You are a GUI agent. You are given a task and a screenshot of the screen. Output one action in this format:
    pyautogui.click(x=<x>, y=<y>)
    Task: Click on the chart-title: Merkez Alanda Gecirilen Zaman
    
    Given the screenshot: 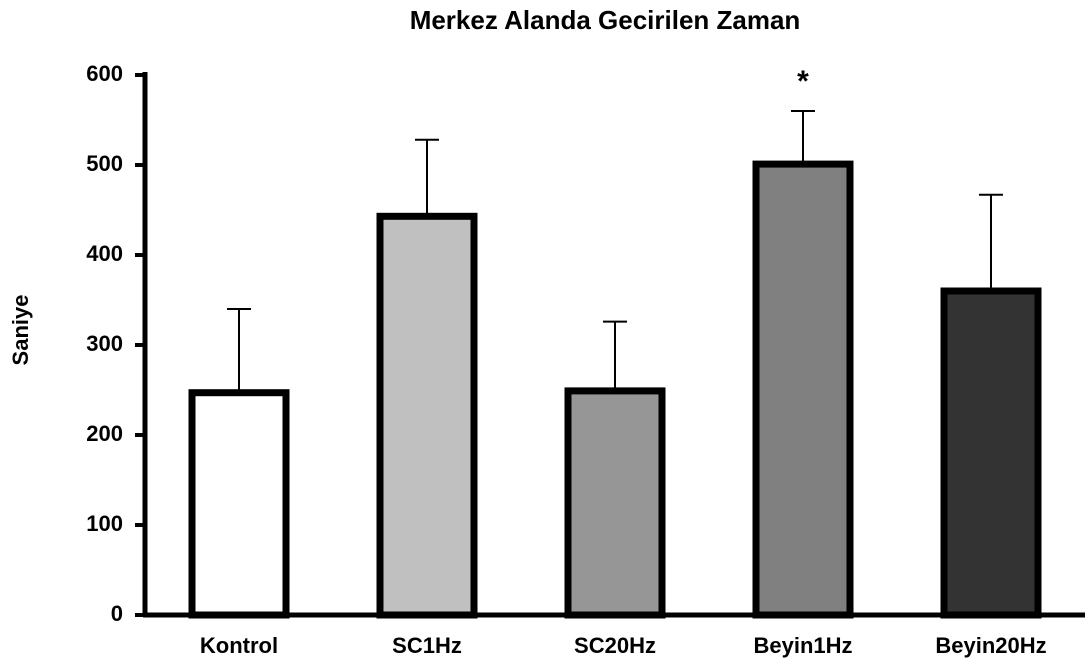 What is the action you would take?
    pyautogui.click(x=605, y=20)
    